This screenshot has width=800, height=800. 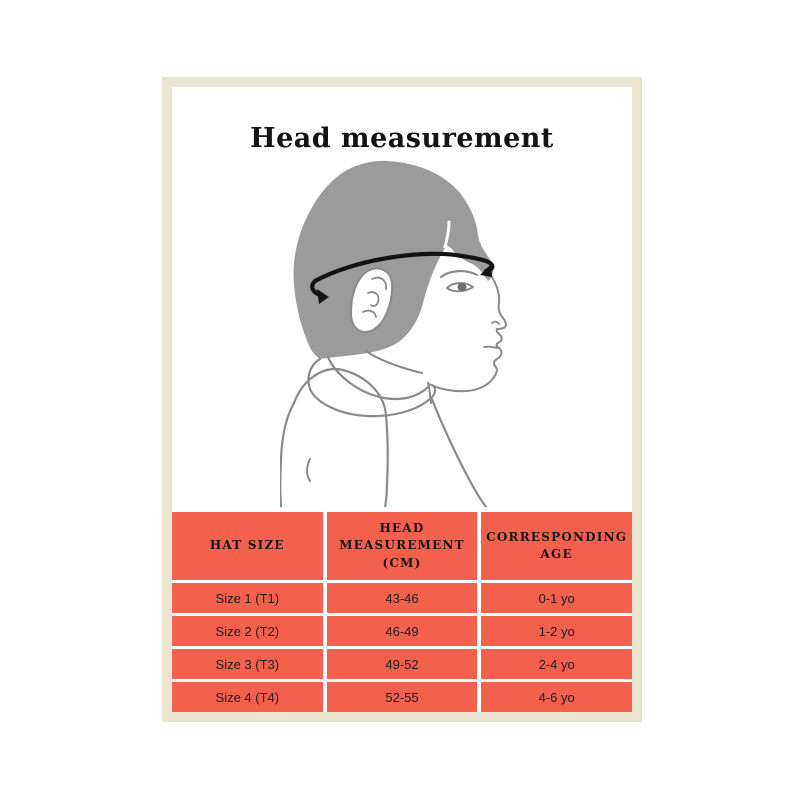 I want to click on mouth-corner-line, so click(x=490, y=347).